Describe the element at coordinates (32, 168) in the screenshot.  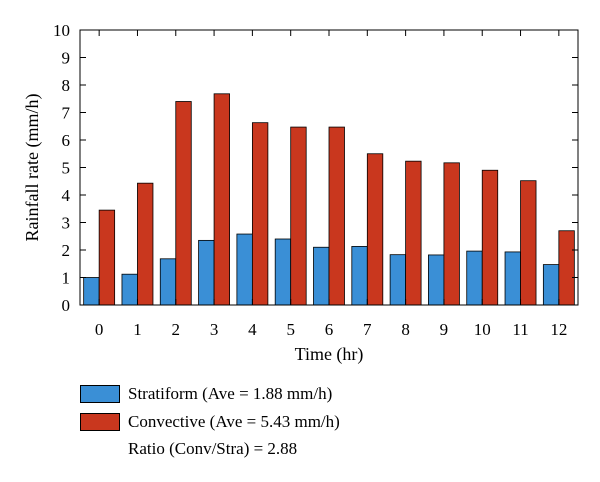
I see `y-axis-label: Rainfall rate (mm/h)` at that location.